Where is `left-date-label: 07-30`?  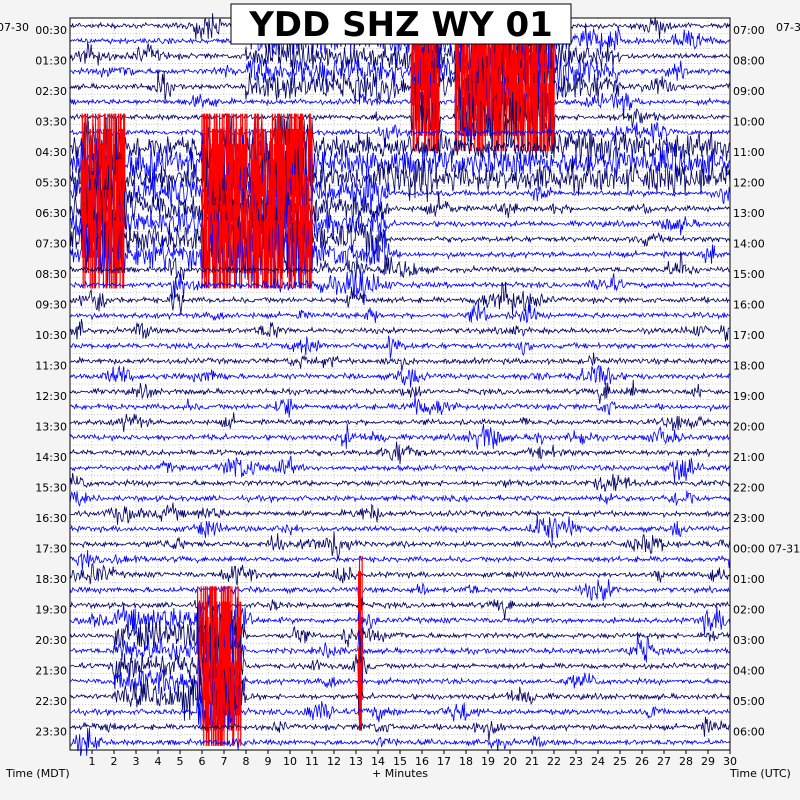 left-date-label: 07-30 is located at coordinates (14, 27).